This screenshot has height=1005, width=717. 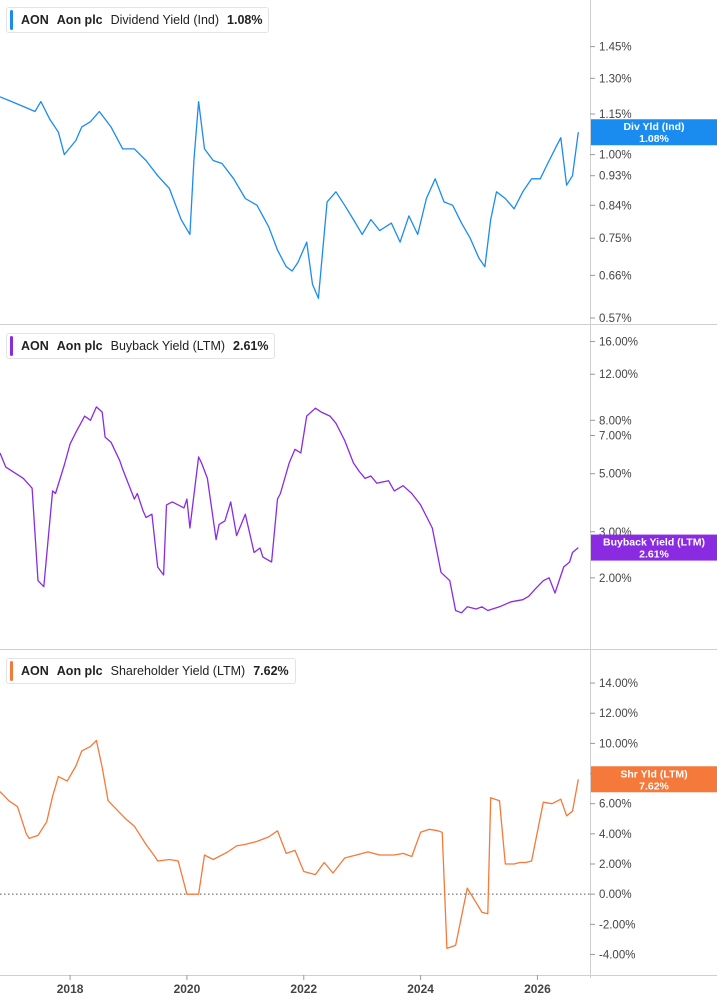 What do you see at coordinates (618, 343) in the screenshot?
I see `y-tick-label: 16.00%` at bounding box center [618, 343].